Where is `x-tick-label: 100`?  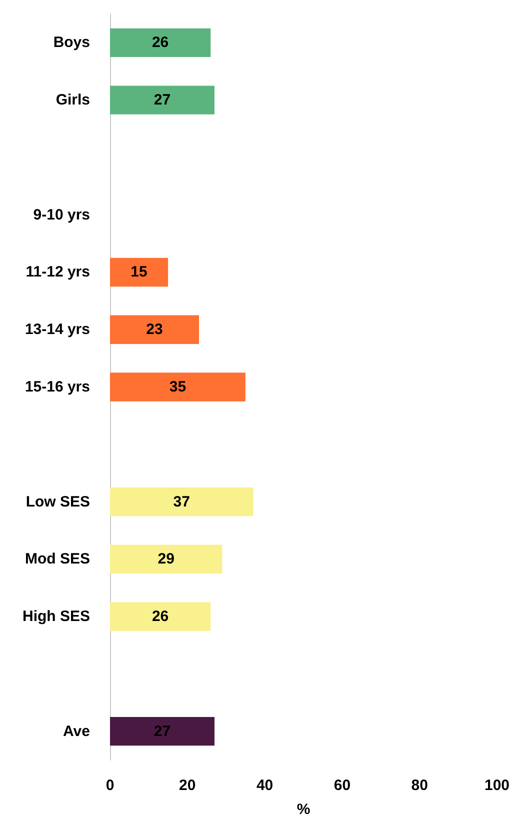
x-tick-label: 100 is located at coordinates (497, 785).